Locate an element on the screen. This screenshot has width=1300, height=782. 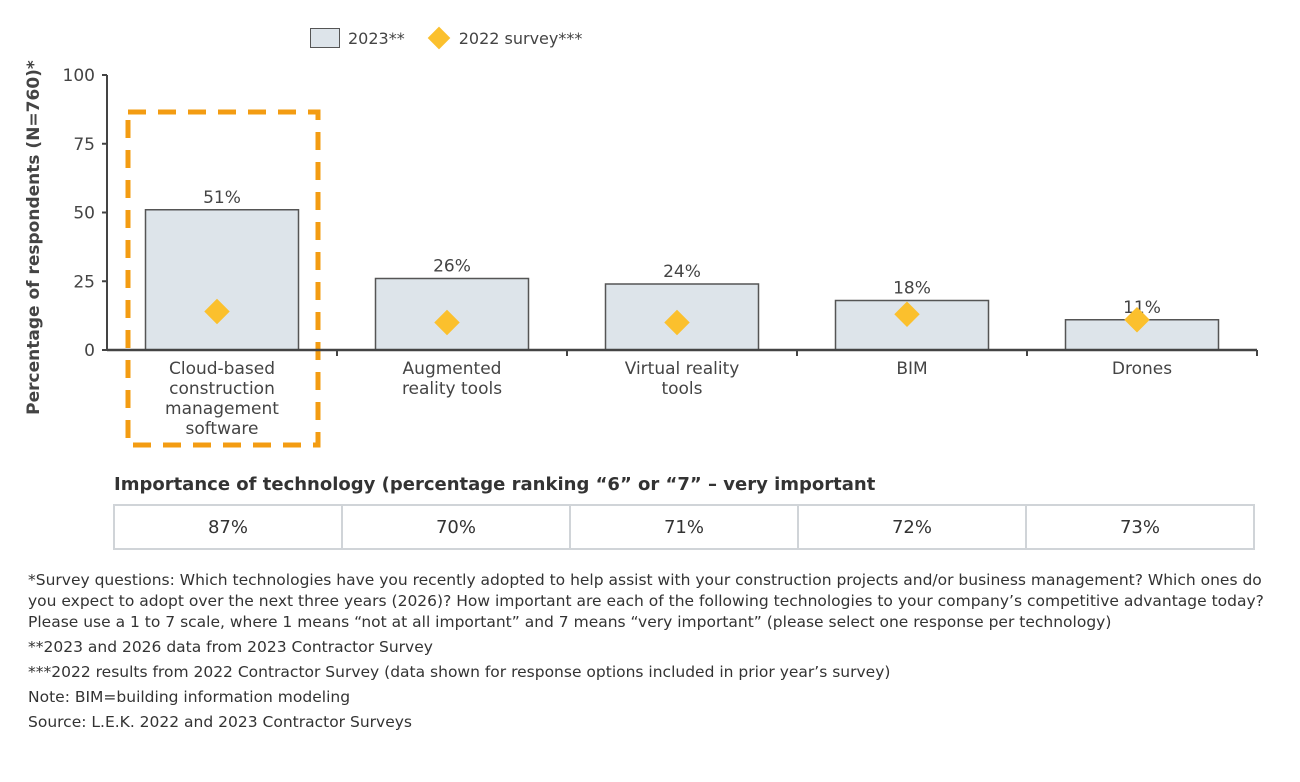
y-tick-label: 0 is located at coordinates (89, 351).